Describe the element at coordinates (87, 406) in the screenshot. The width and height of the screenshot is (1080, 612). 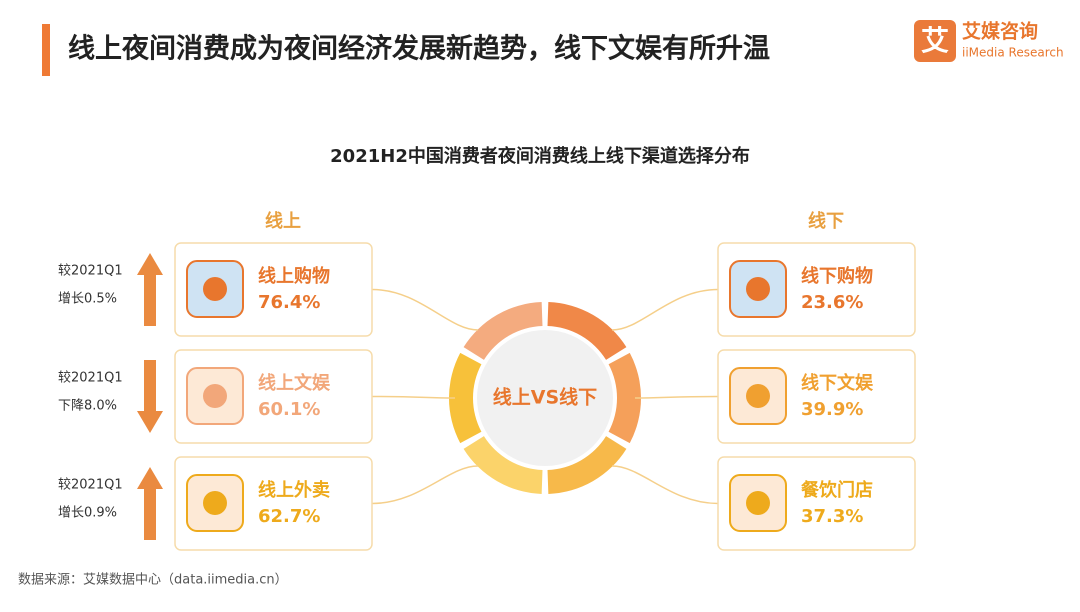
I see `change-text: 下降8.0%` at that location.